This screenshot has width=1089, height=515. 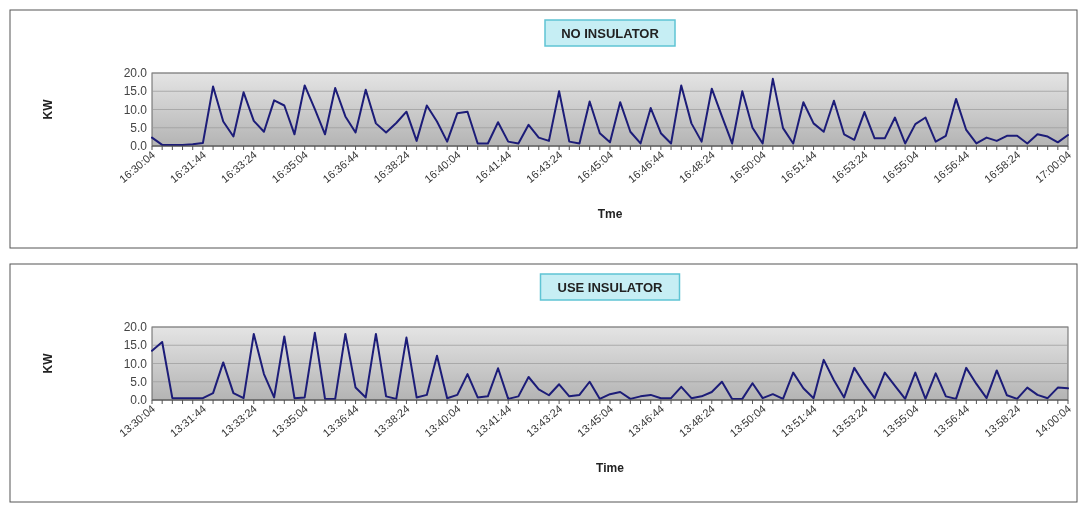 I want to click on x-axis-title: Time, so click(x=610, y=468).